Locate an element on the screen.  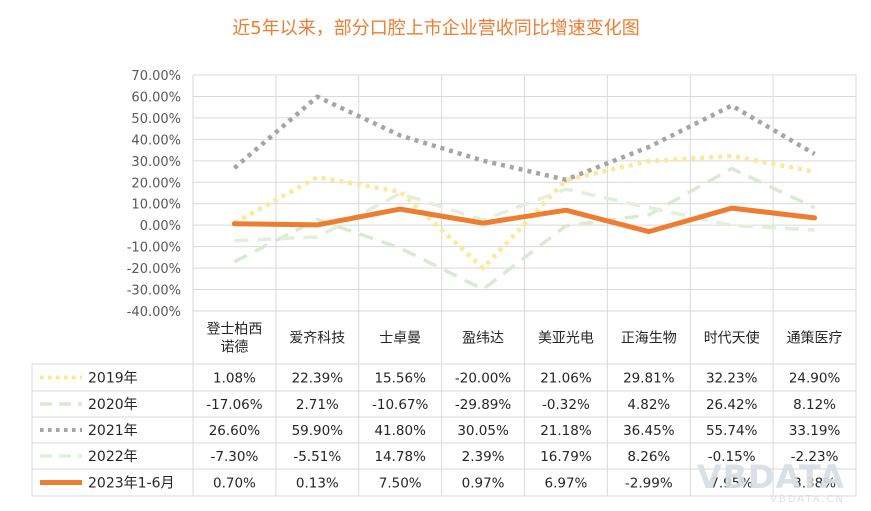
watermark-logo: VBDATA VBDATA.CN is located at coordinates (771, 483).